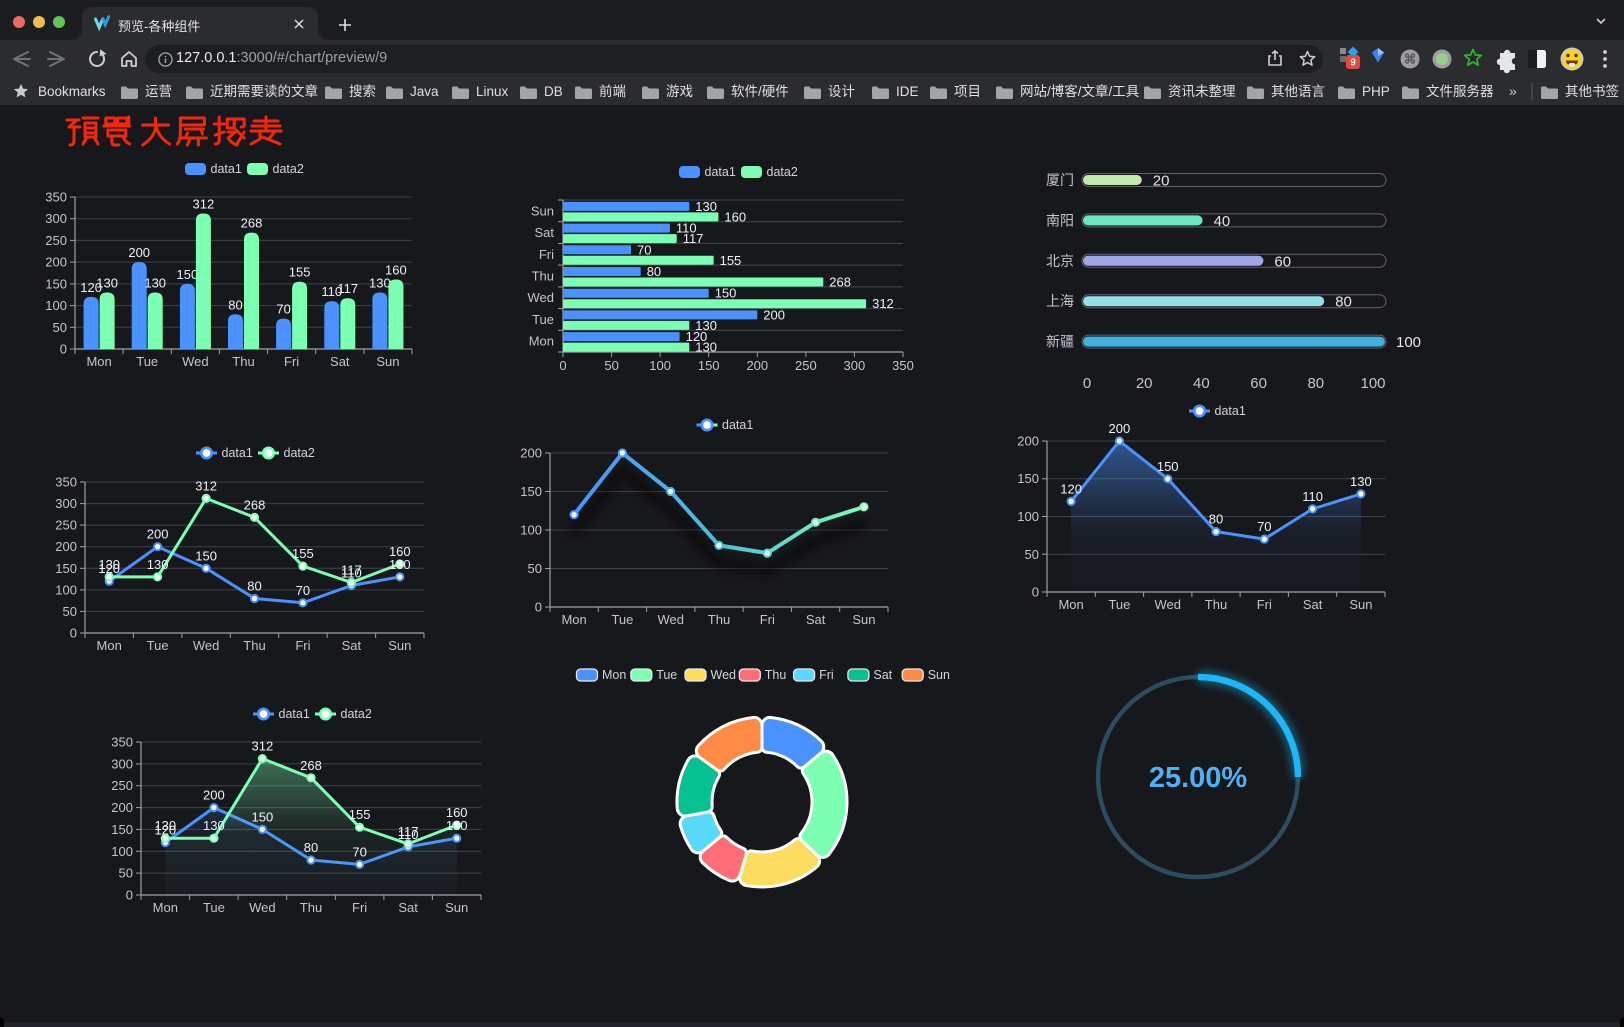  Describe the element at coordinates (1060, 180) in the screenshot. I see `svg-text: 厦门` at that location.